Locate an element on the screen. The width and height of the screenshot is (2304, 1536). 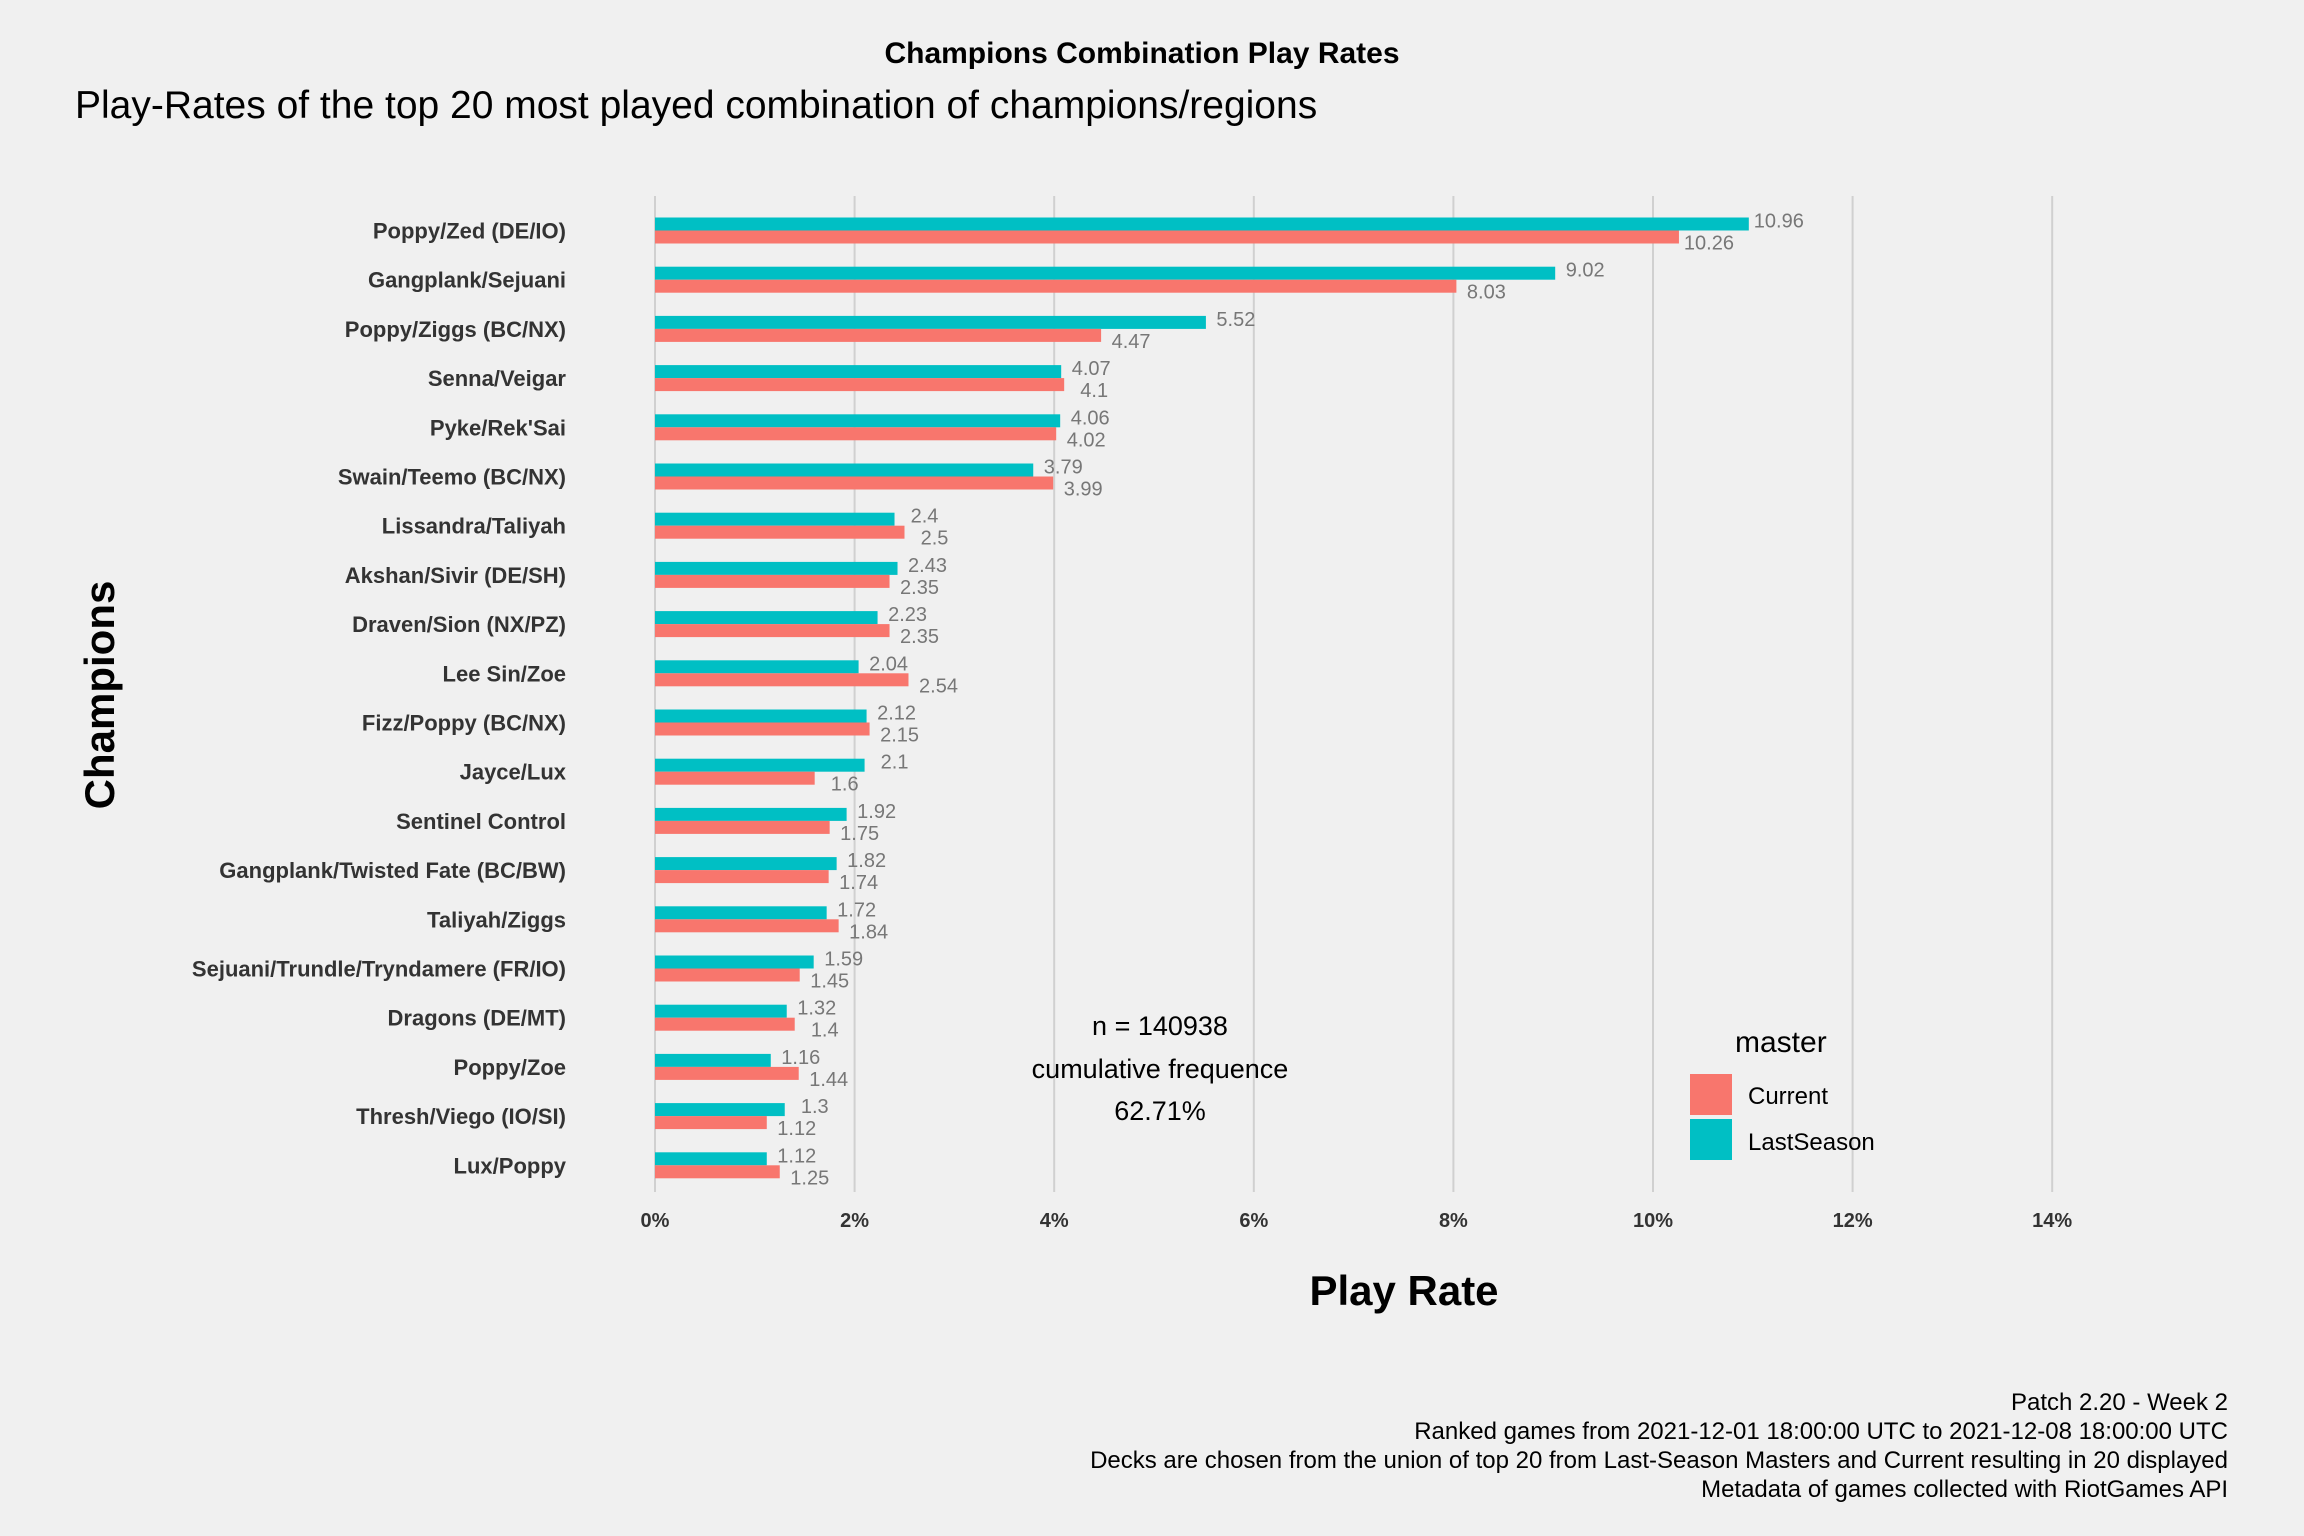
data-label-lastseason: 1.59 is located at coordinates (843, 960).